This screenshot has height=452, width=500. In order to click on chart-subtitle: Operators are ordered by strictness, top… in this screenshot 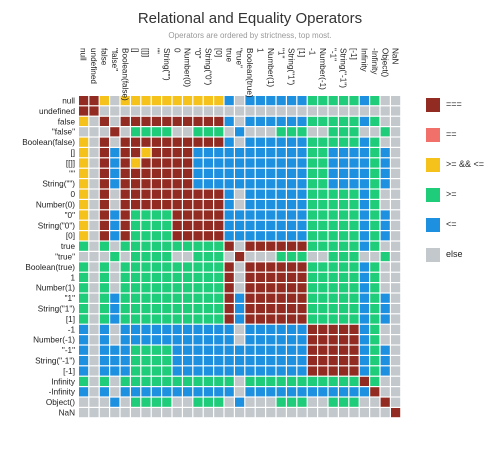, I will do `click(250, 35)`.